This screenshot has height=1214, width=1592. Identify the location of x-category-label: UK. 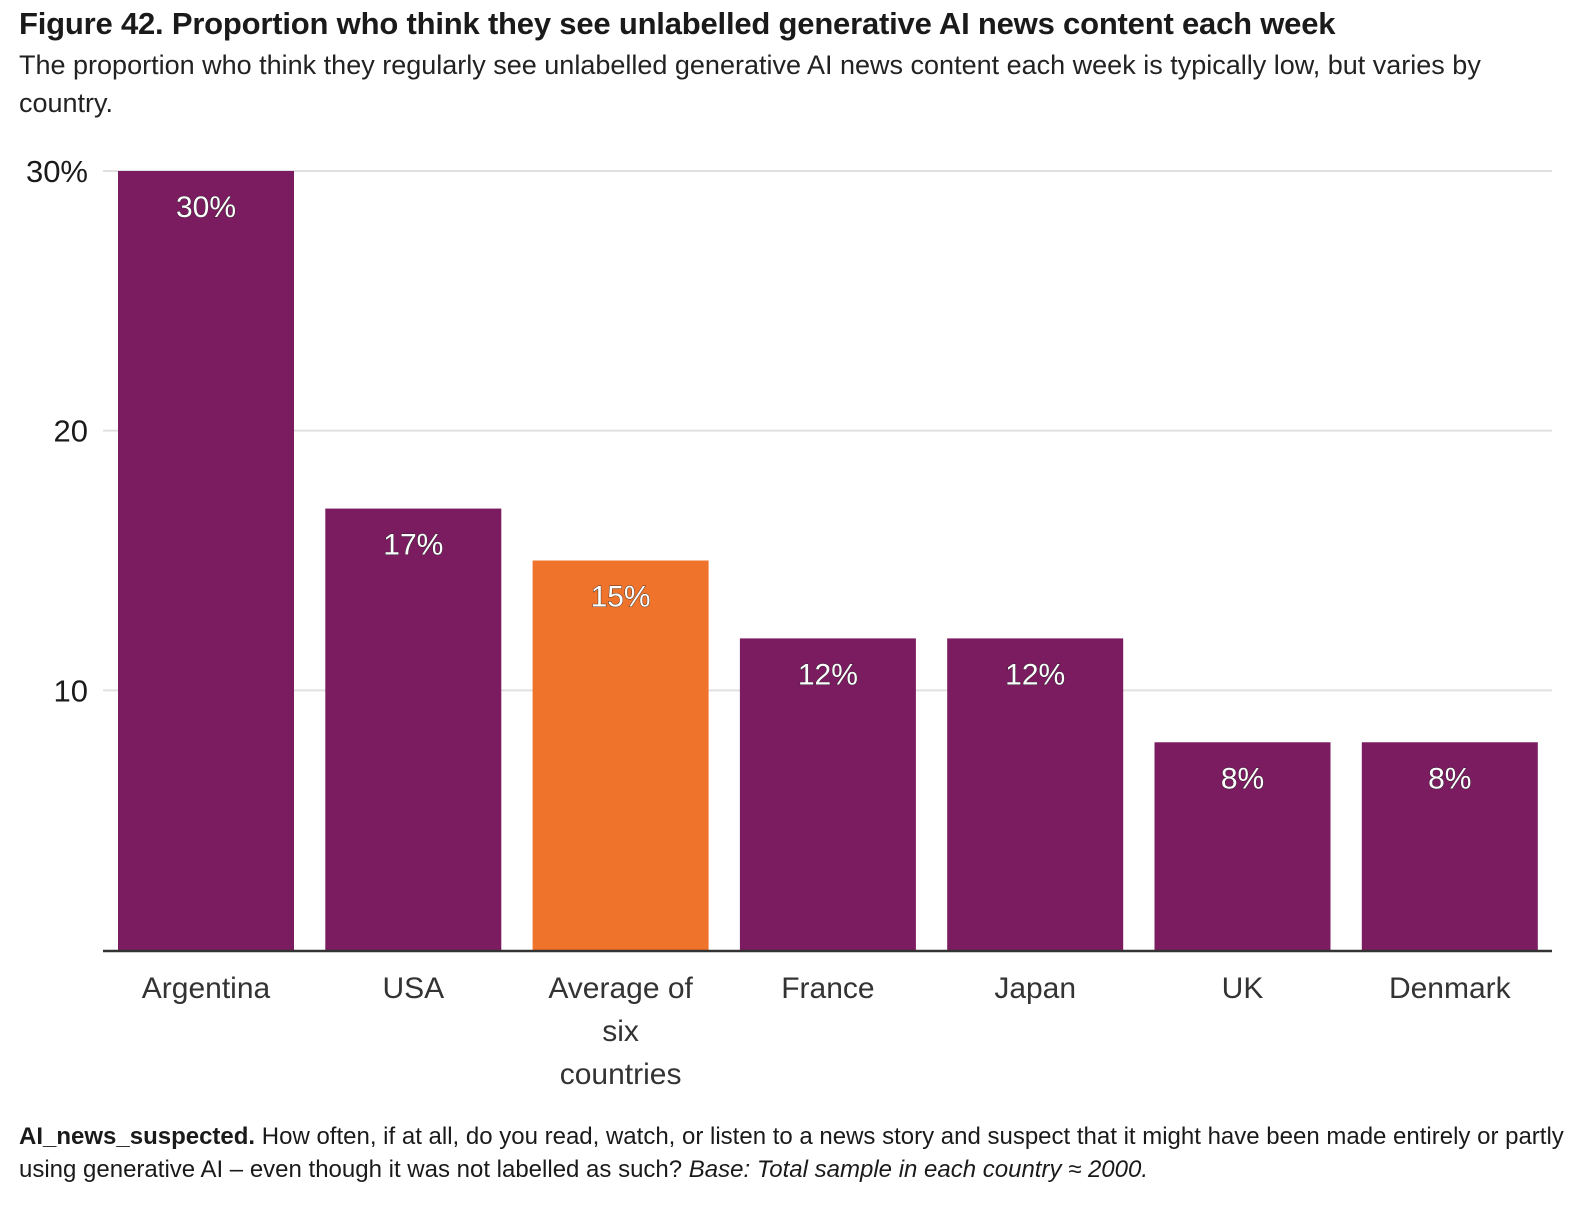
(1243, 988).